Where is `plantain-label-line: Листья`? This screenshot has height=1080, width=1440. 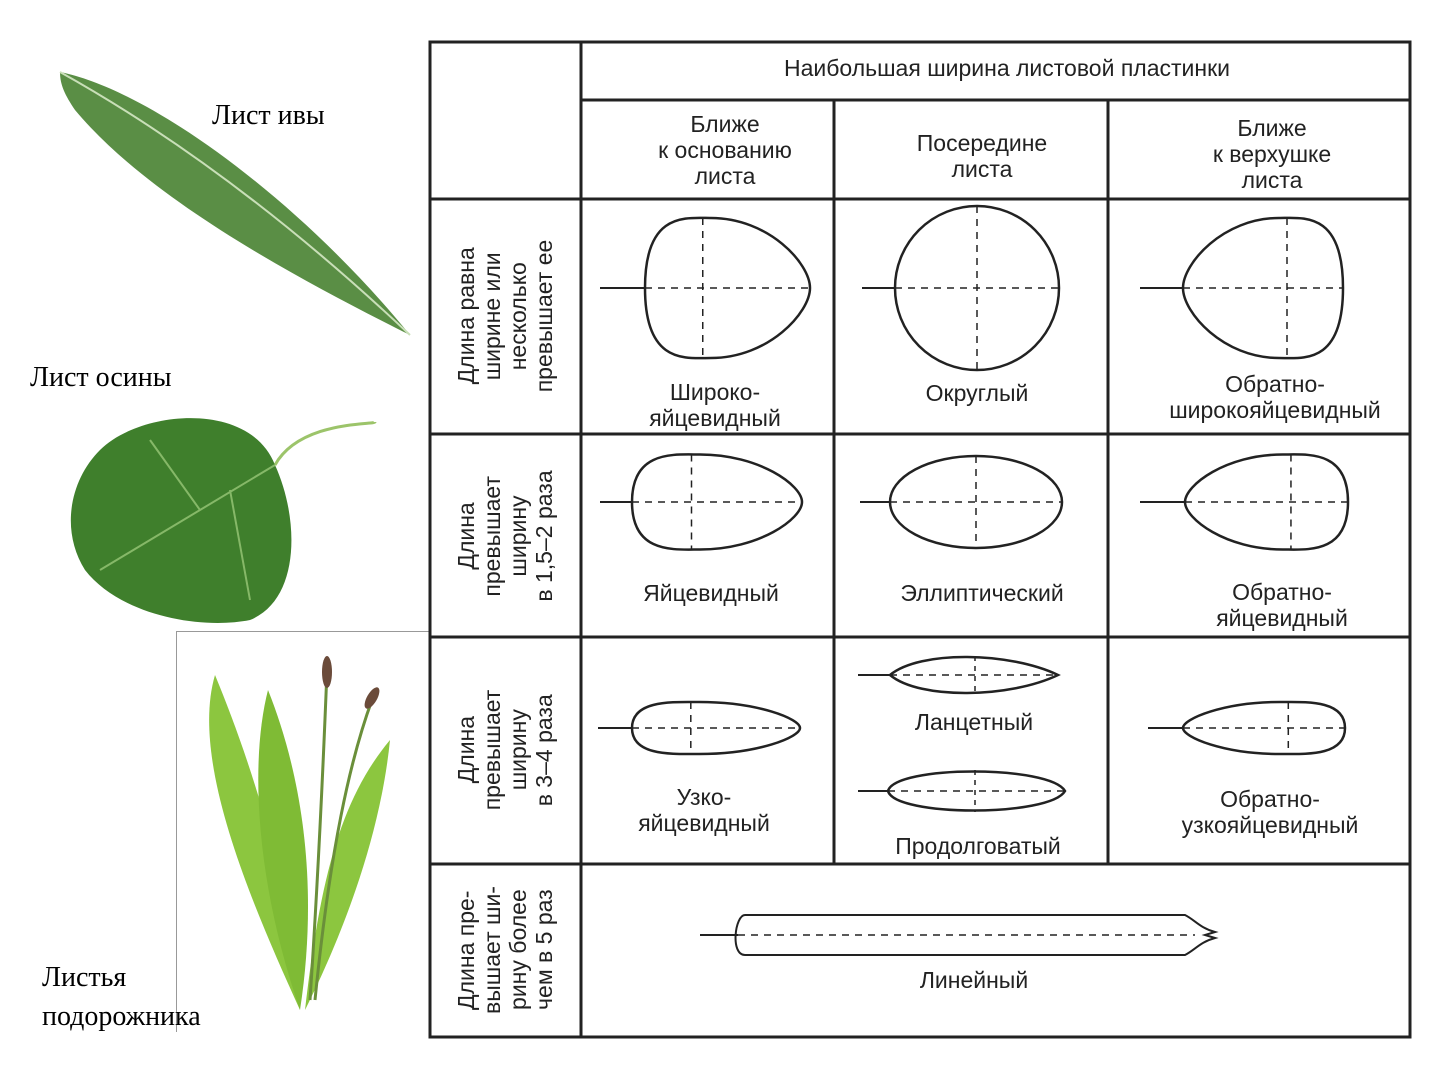 plantain-label-line: Листья is located at coordinates (84, 977).